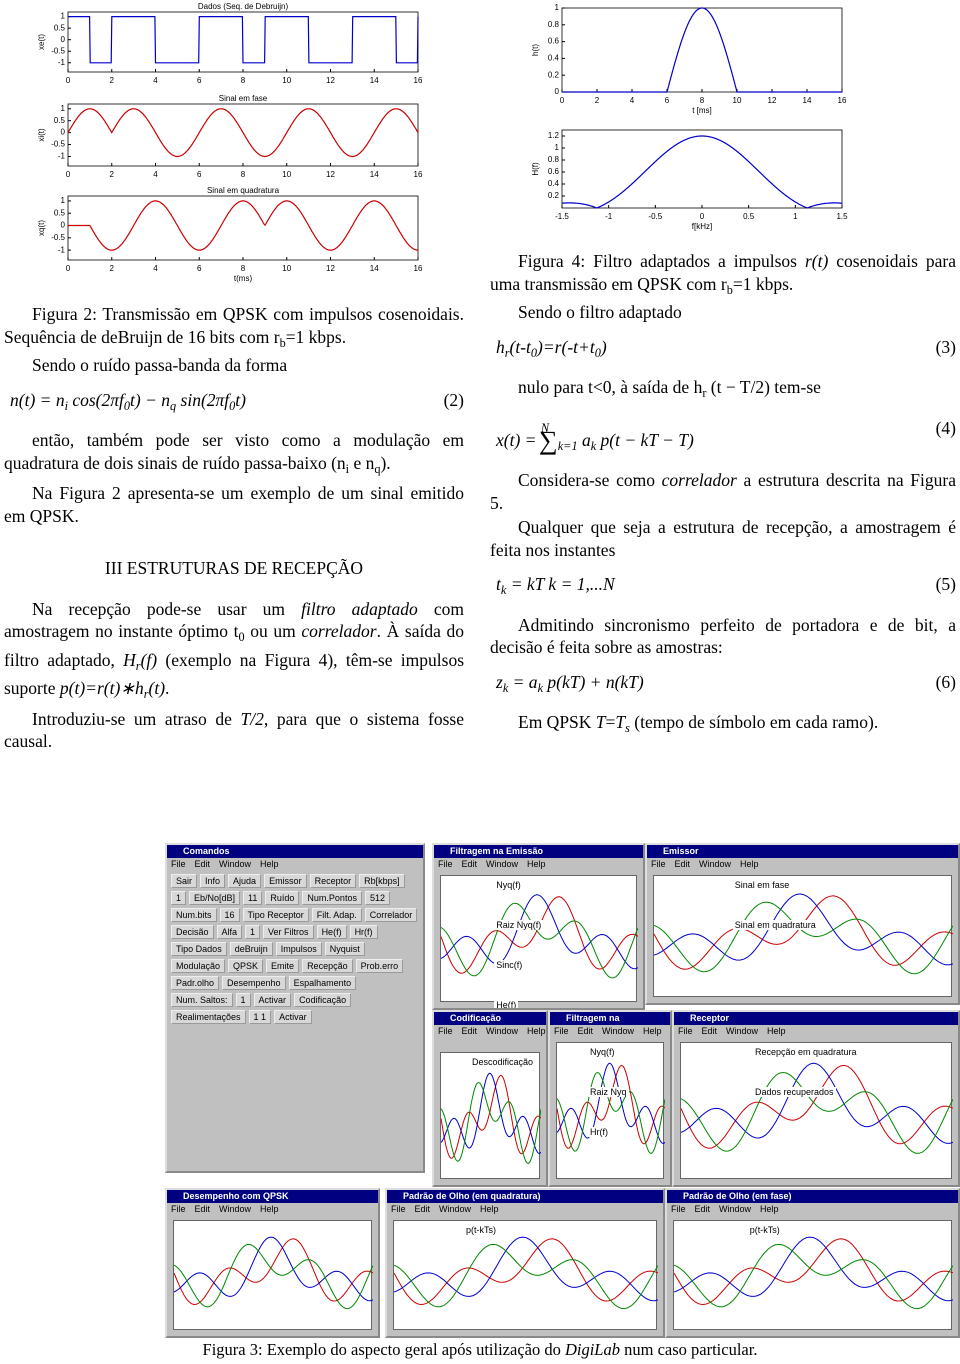  Describe the element at coordinates (195, 983) in the screenshot. I see `control: Padr.olho` at that location.